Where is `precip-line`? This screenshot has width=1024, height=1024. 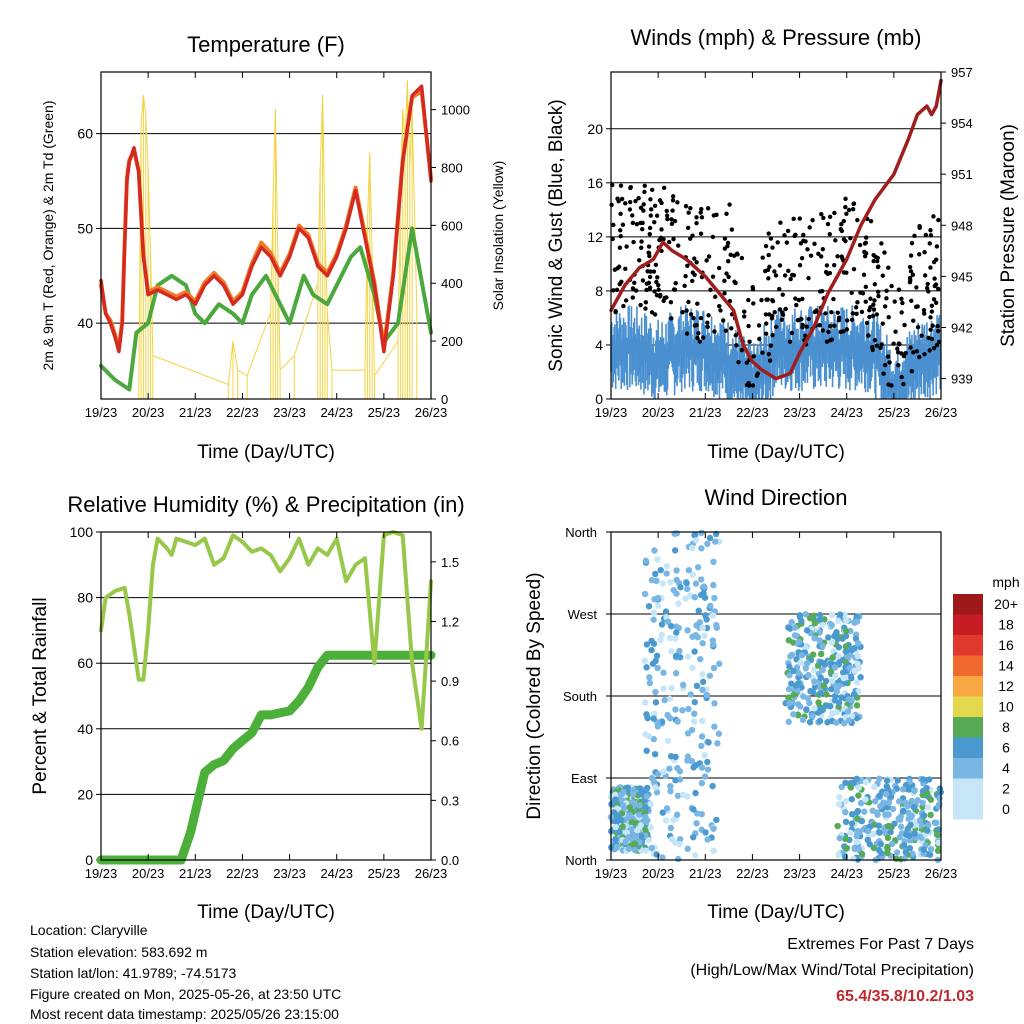 precip-line is located at coordinates (266, 757).